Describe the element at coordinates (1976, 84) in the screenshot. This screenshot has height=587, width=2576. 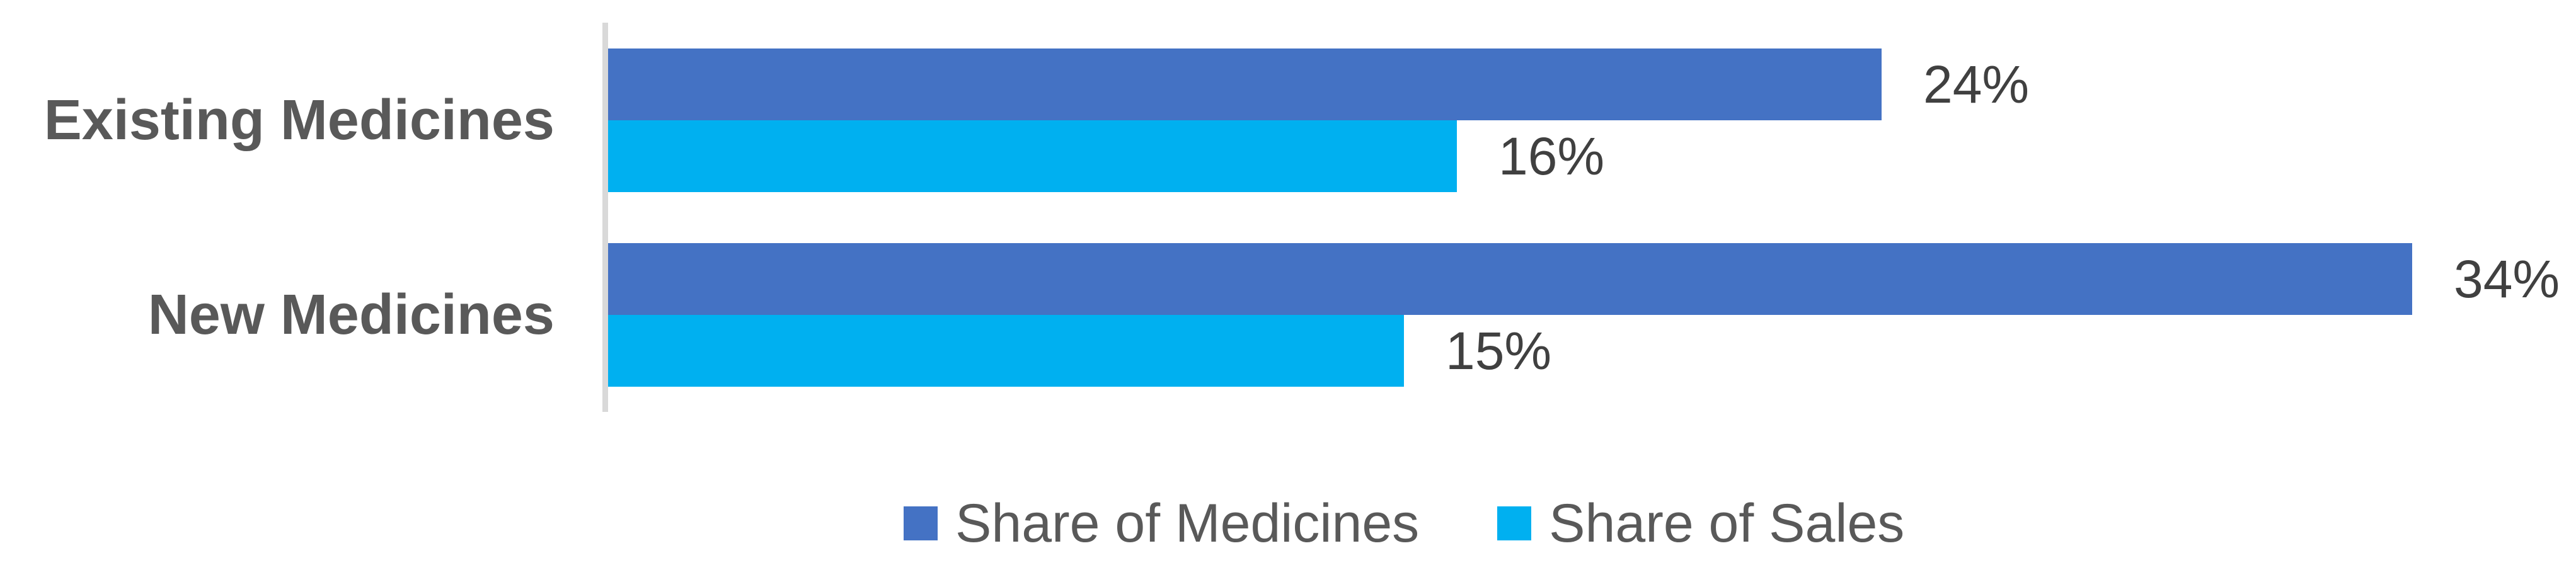
I see `data-label: 24%` at that location.